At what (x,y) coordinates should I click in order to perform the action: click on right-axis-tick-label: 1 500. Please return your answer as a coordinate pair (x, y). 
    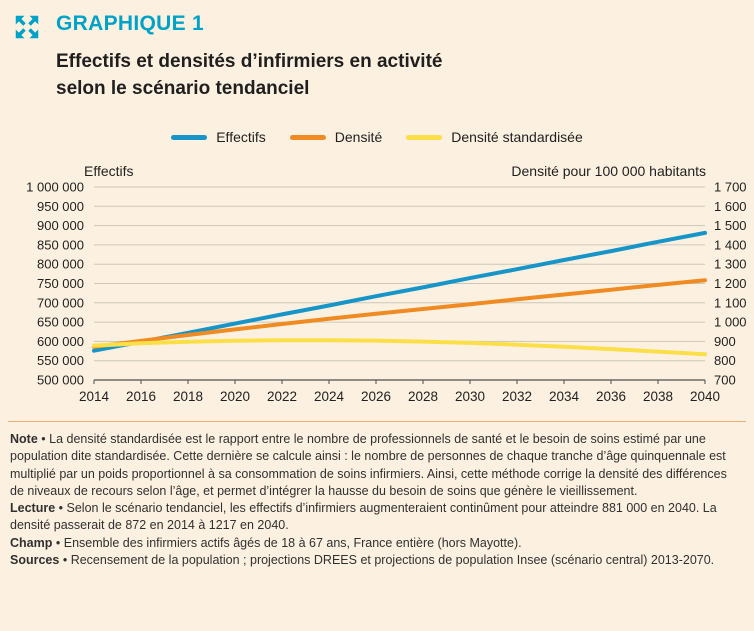
    Looking at the image, I should click on (730, 225).